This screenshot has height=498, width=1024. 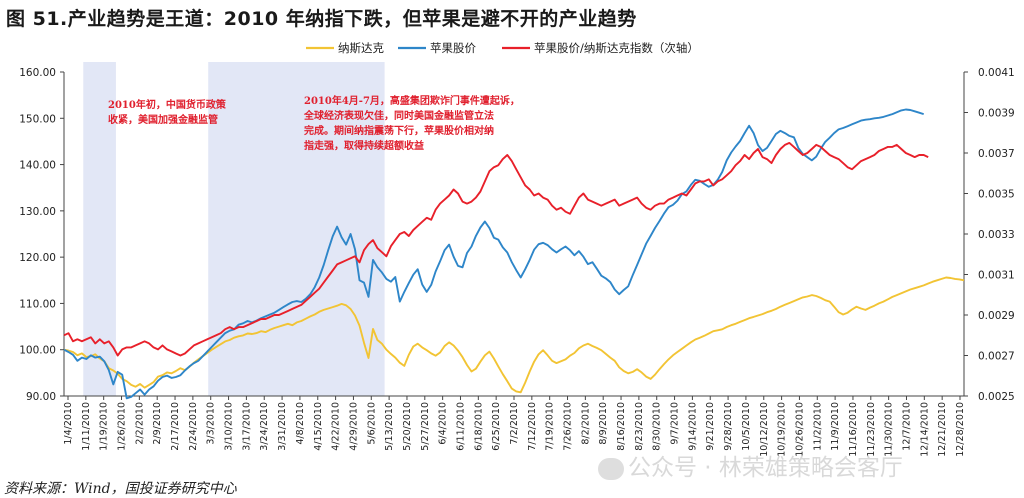 I want to click on x-tick-label: 7/12/2010, so click(x=532, y=426).